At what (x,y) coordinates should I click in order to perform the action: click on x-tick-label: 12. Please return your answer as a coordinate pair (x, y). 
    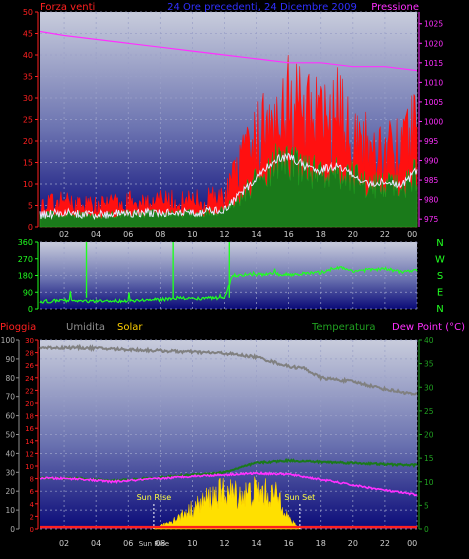
    Looking at the image, I should click on (224, 234).